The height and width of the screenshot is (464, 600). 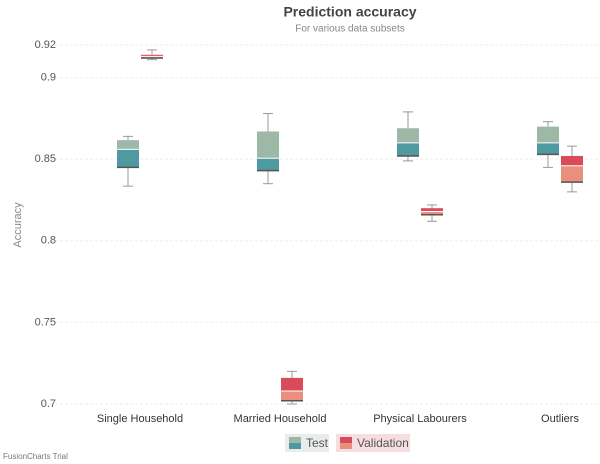 I want to click on legend-label: Validation, so click(x=383, y=443).